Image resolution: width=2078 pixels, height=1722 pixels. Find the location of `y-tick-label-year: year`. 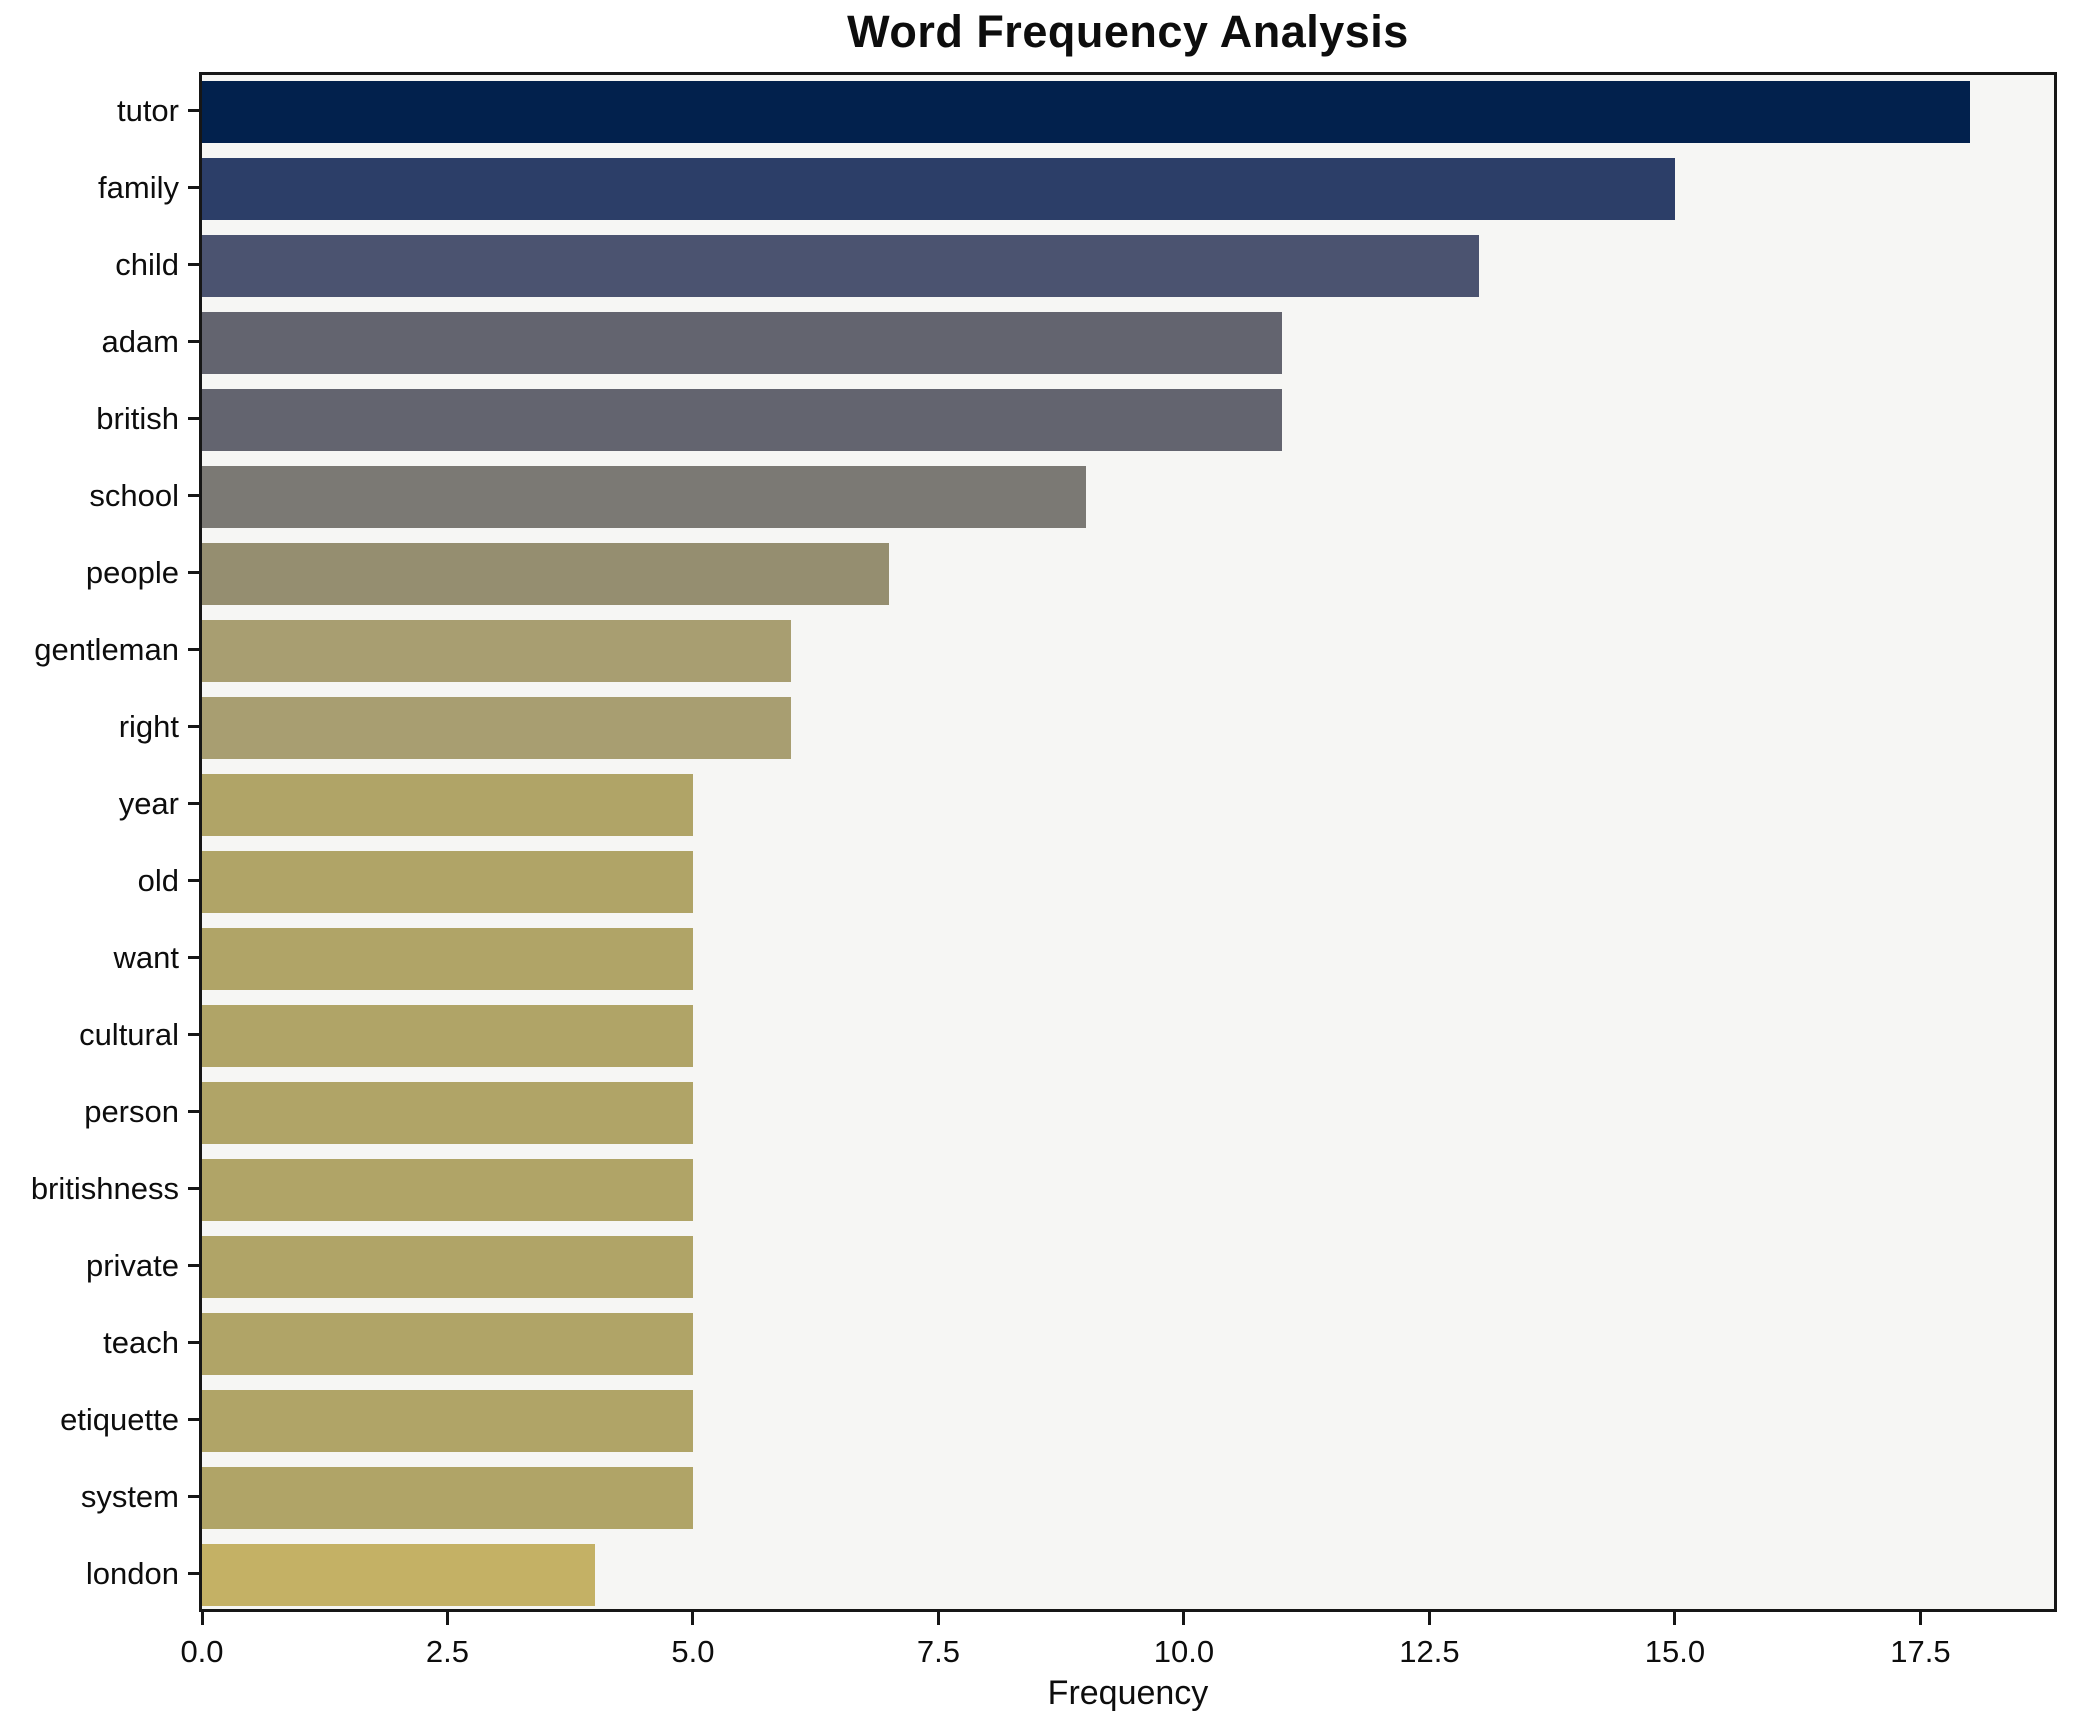

y-tick-label-year: year is located at coordinates (148, 803).